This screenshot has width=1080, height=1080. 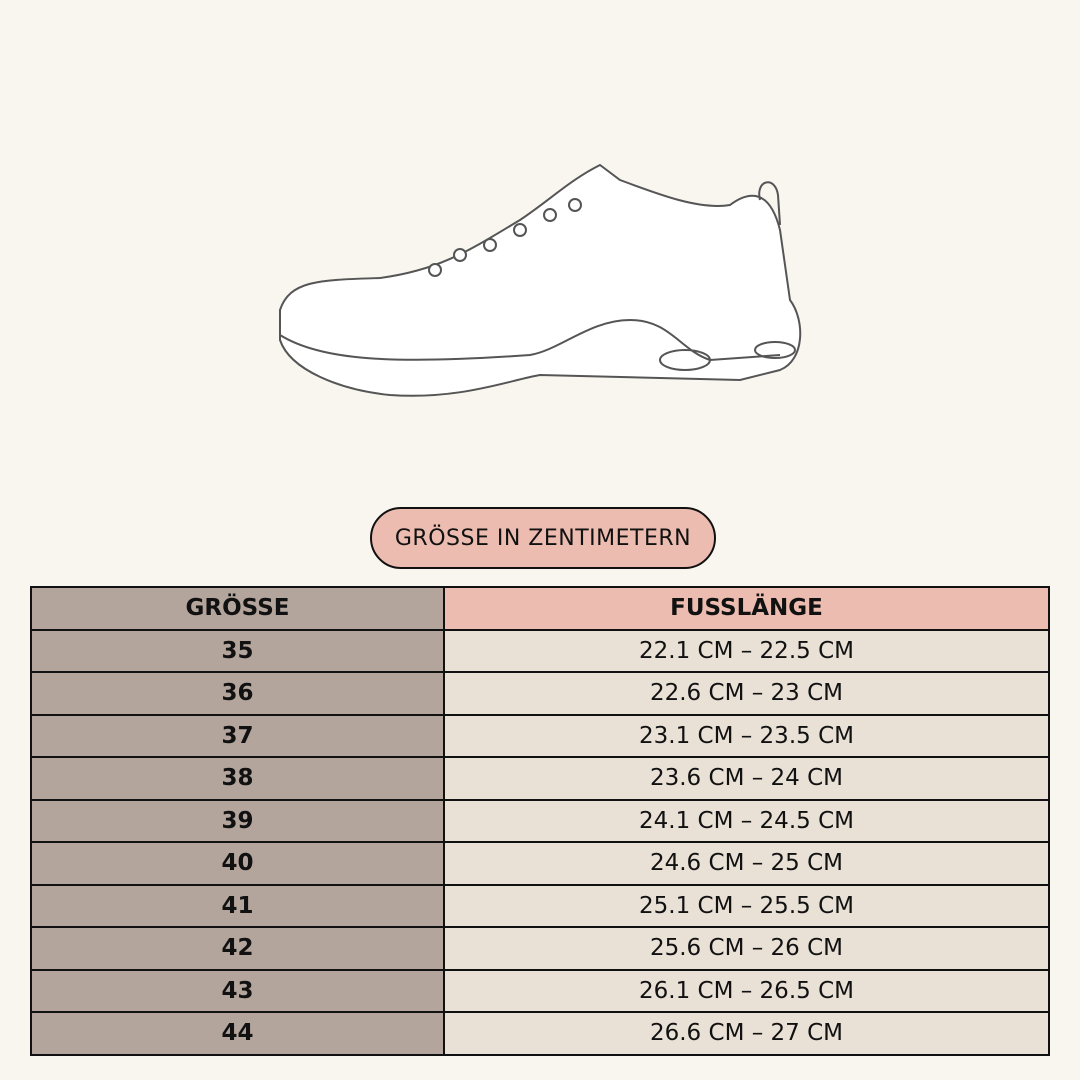 I want to click on shoe-illustration, so click(x=540, y=280).